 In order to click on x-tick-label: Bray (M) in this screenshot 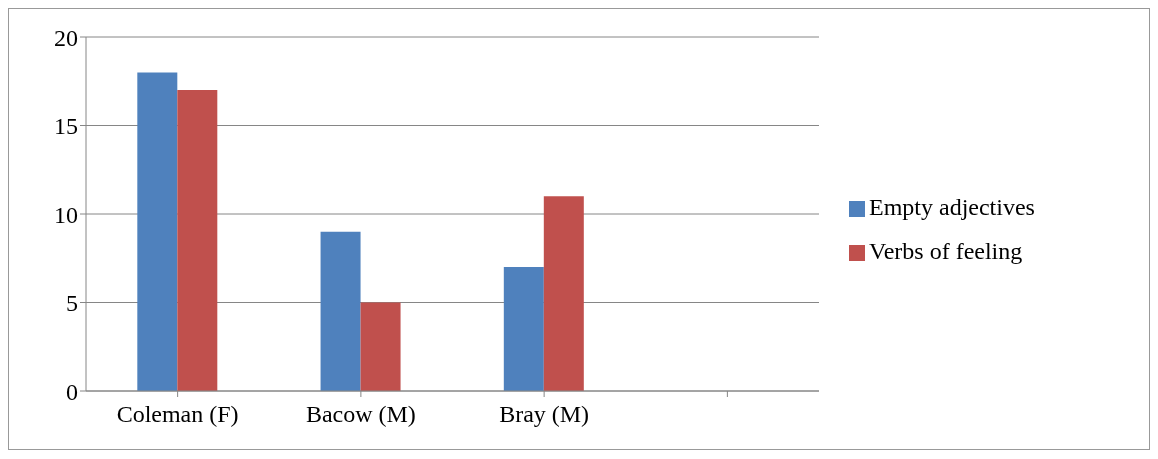, I will do `click(544, 414)`.